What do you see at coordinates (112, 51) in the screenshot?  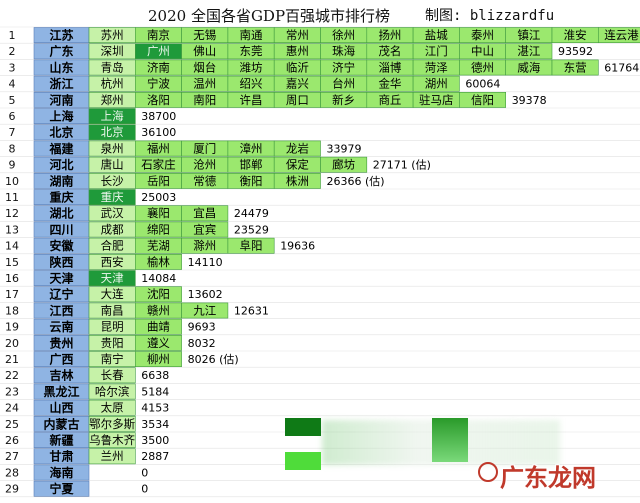 I see `city-label: 深圳` at bounding box center [112, 51].